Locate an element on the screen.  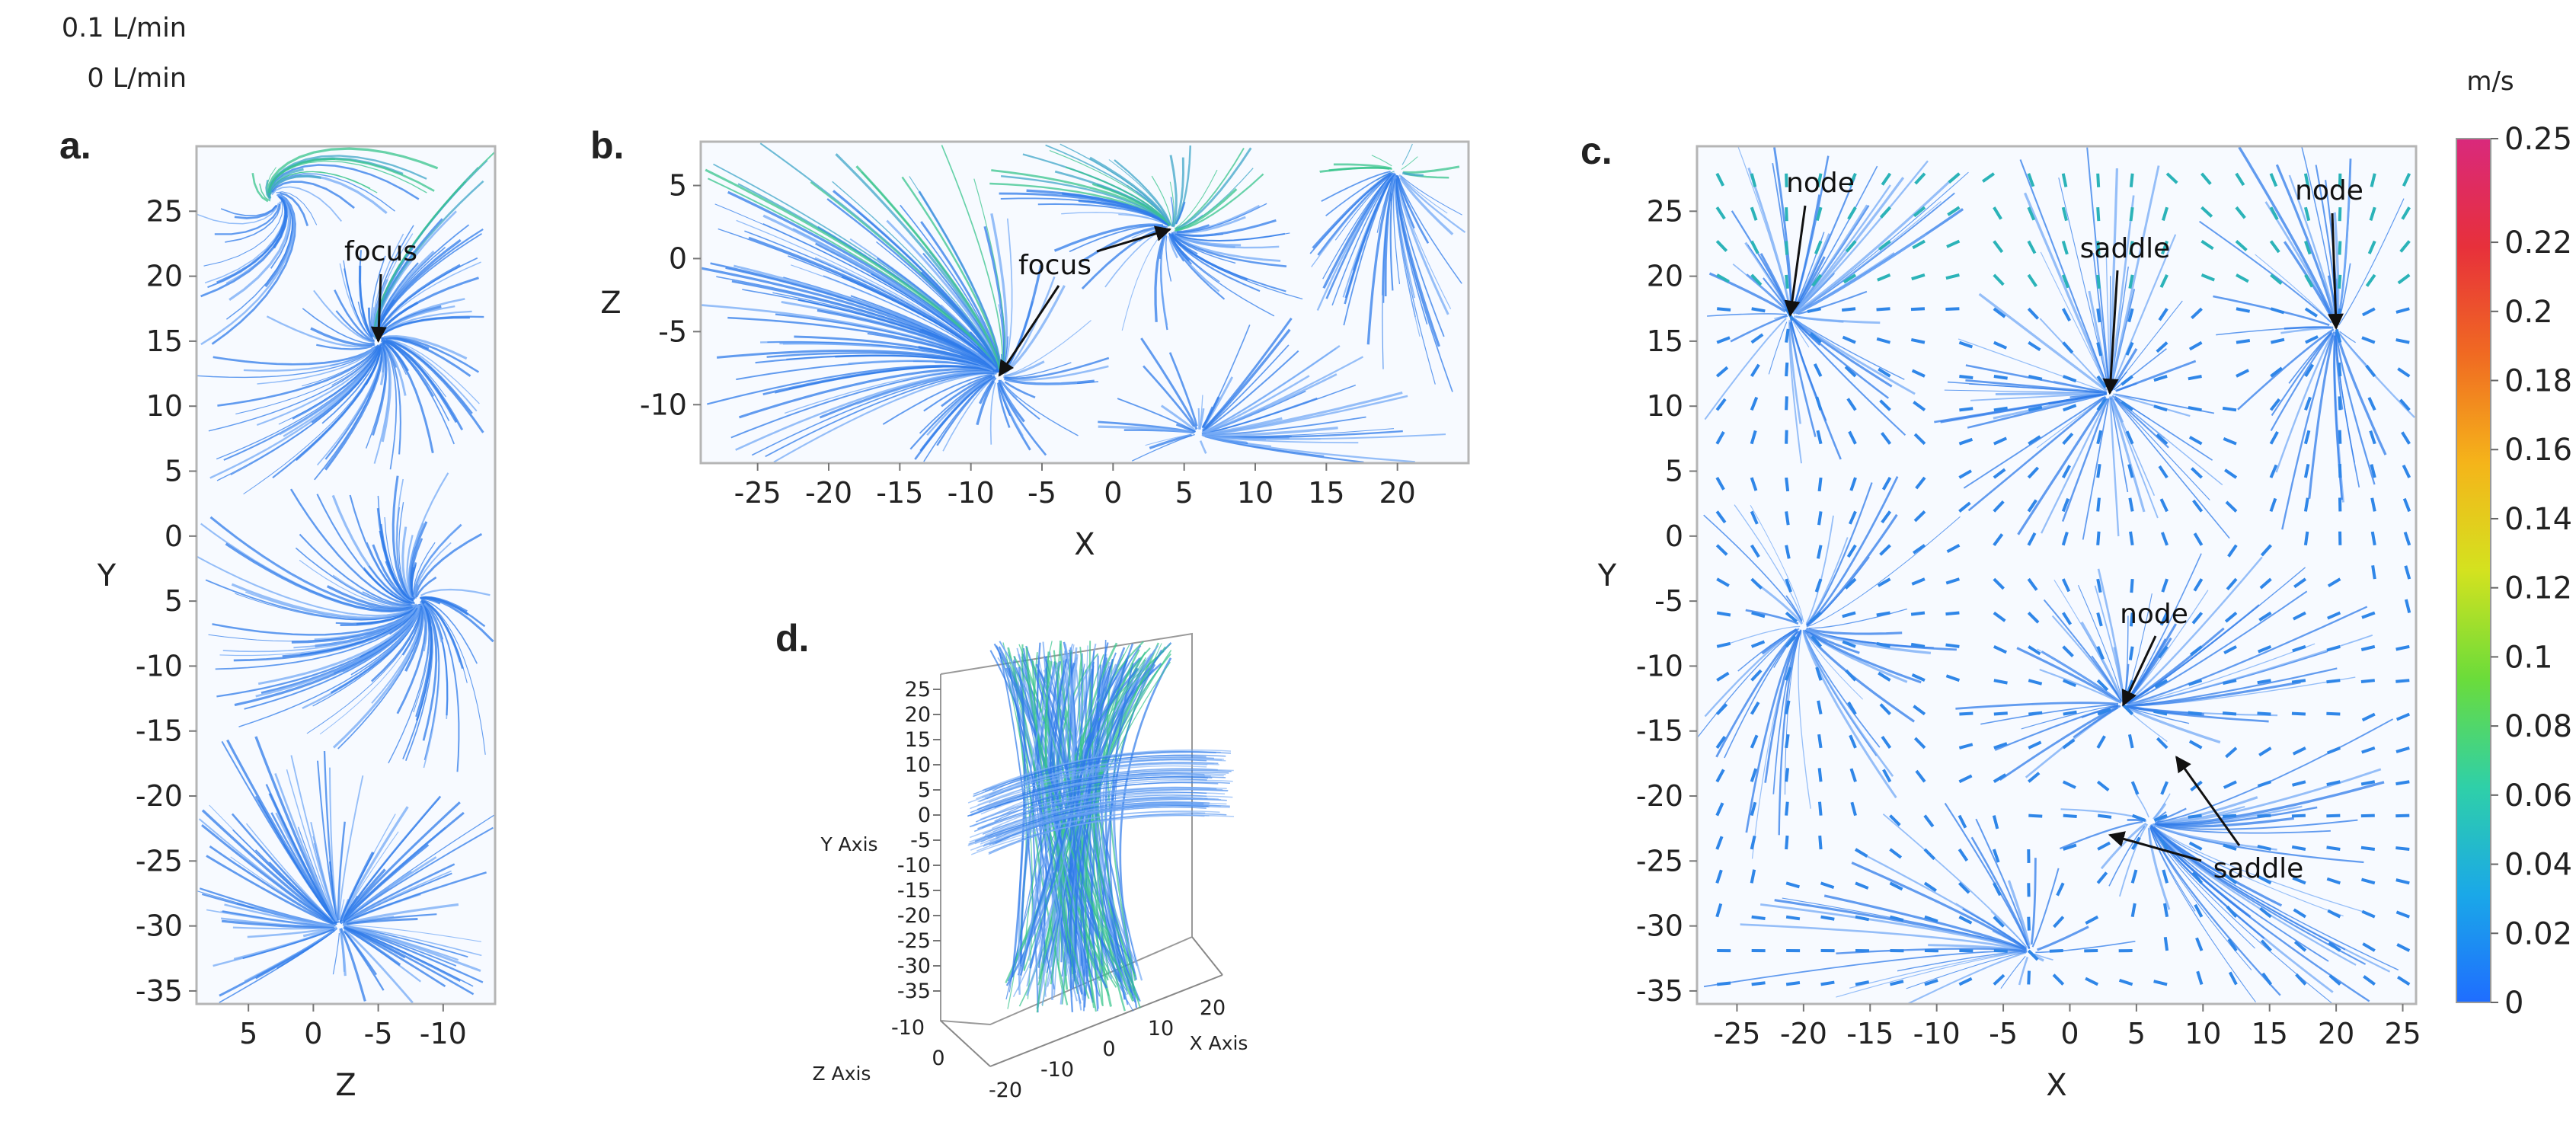
x-tick-label: -5 is located at coordinates (379, 1033).